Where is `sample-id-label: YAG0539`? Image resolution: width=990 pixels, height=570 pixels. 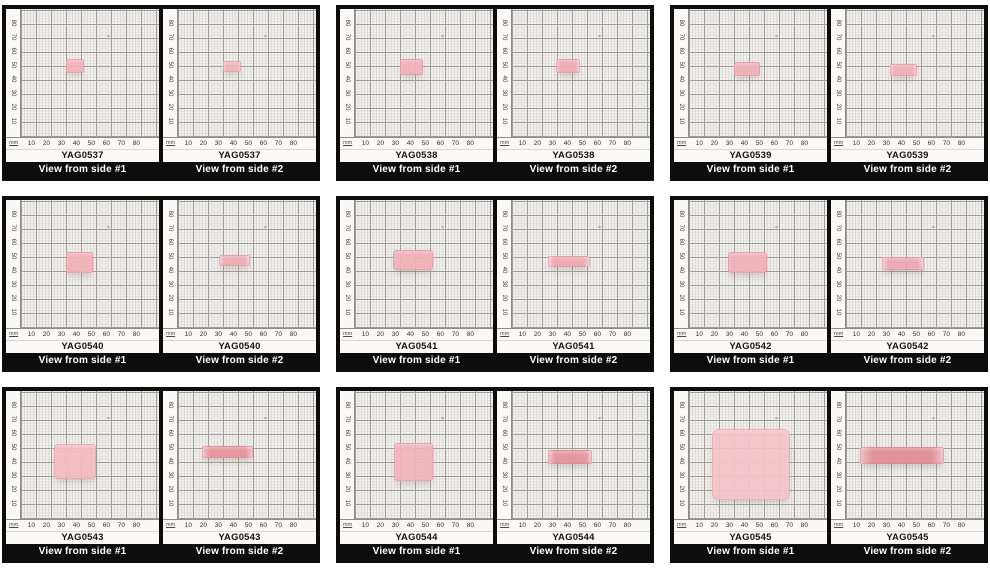 sample-id-label: YAG0539 is located at coordinates (750, 155).